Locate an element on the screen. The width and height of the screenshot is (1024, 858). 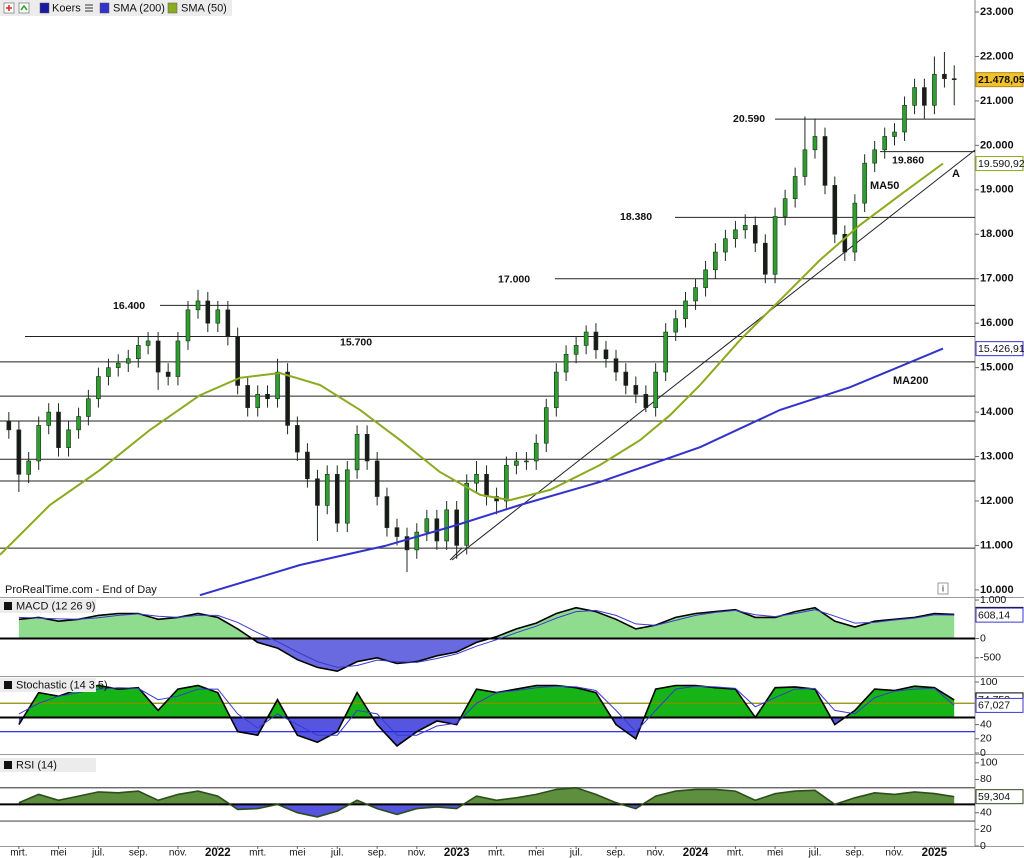
y-tick-label: 22.000 is located at coordinates (997, 56).